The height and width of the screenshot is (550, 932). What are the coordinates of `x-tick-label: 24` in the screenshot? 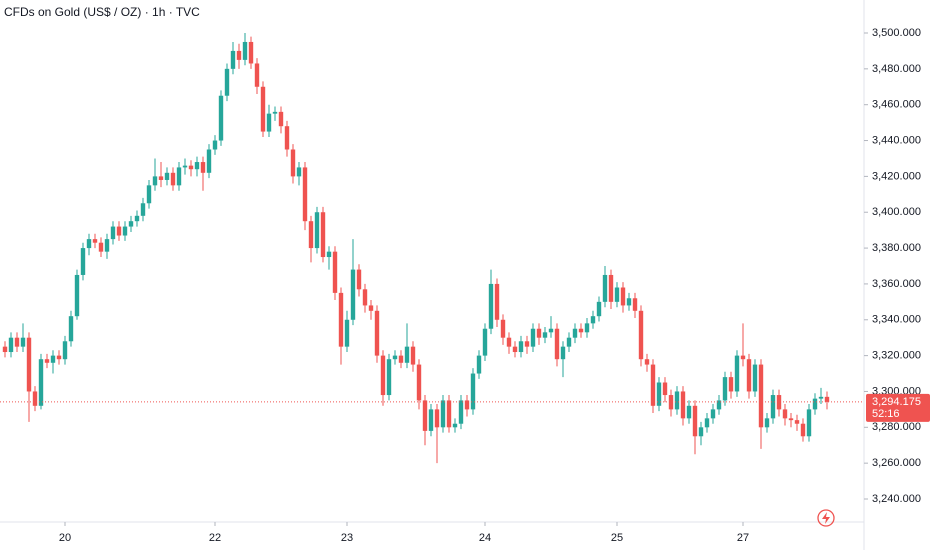 It's located at (485, 538).